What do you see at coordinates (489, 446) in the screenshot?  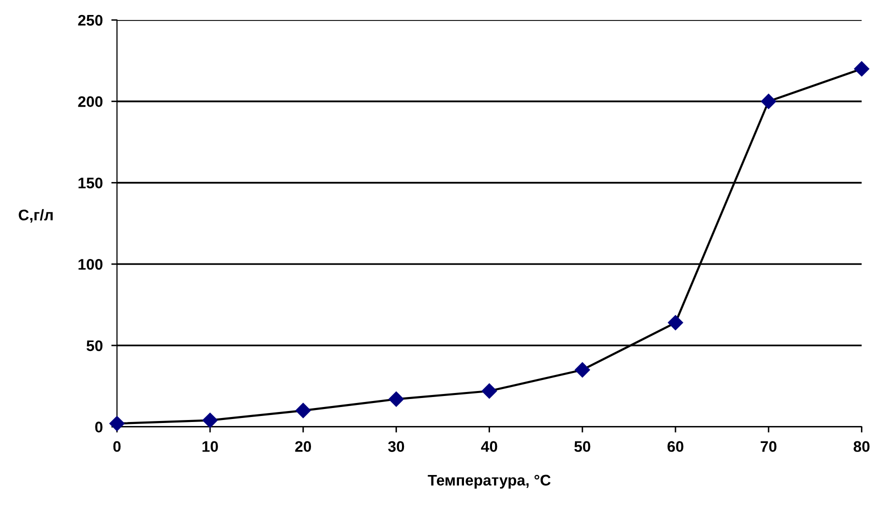 I see `x-tick-label: 40` at bounding box center [489, 446].